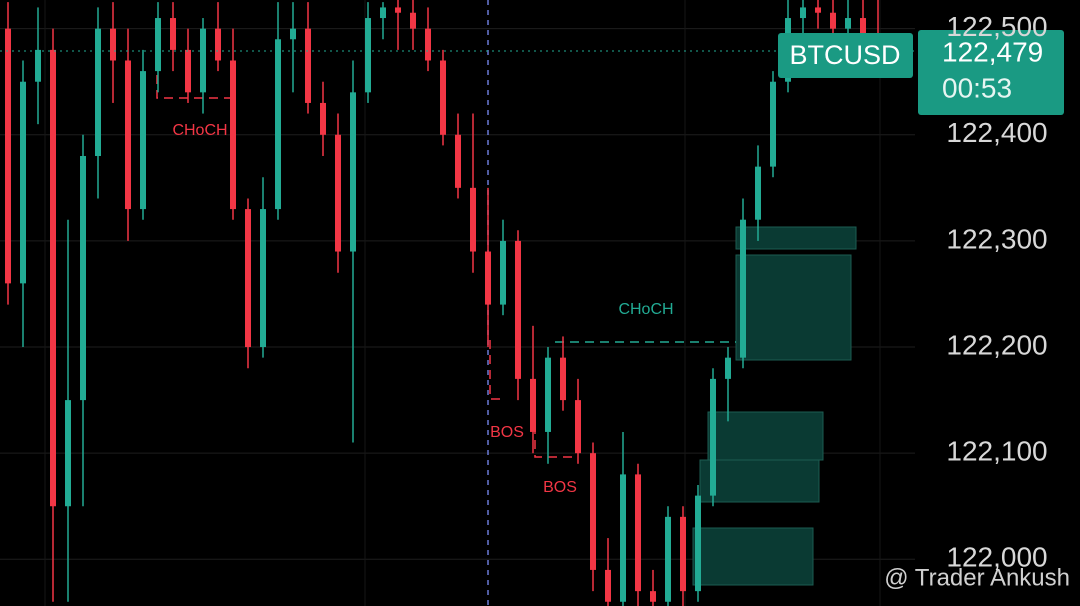  What do you see at coordinates (996, 238) in the screenshot?
I see `y-tick-label: 122,300` at bounding box center [996, 238].